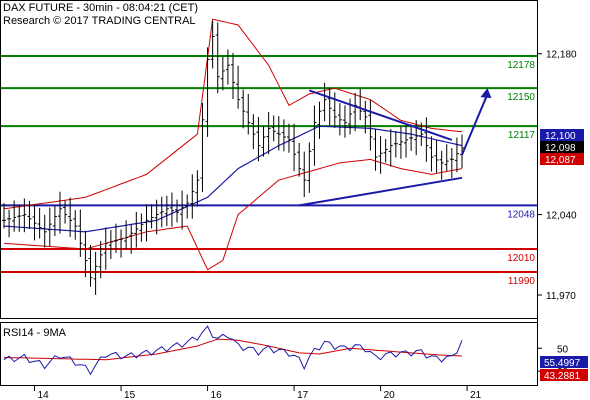 The image size is (590, 400). What do you see at coordinates (303, 395) in the screenshot?
I see `x-tick-label: 17` at bounding box center [303, 395].